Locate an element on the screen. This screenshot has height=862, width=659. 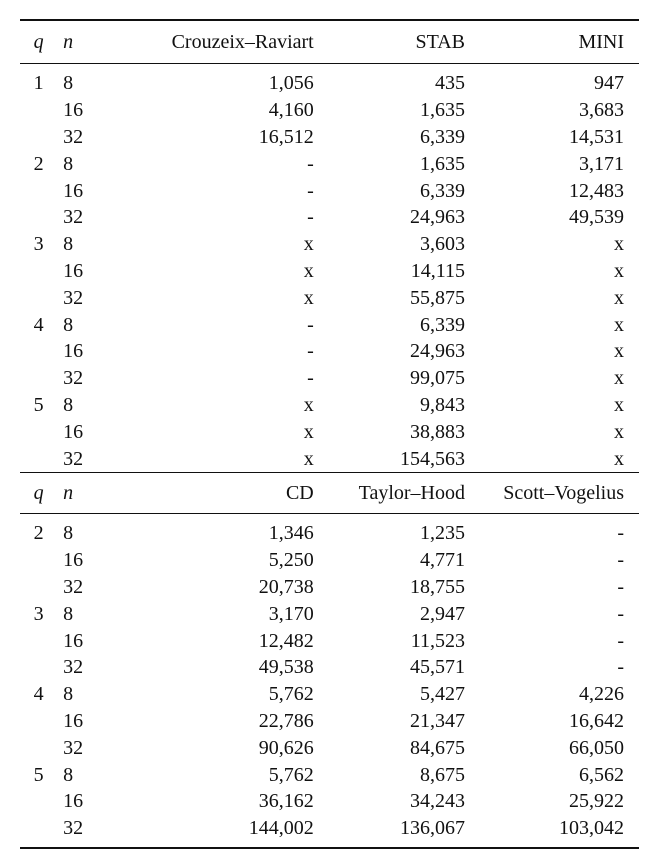
table2-cell-col-b: 84,675 is located at coordinates (437, 747).